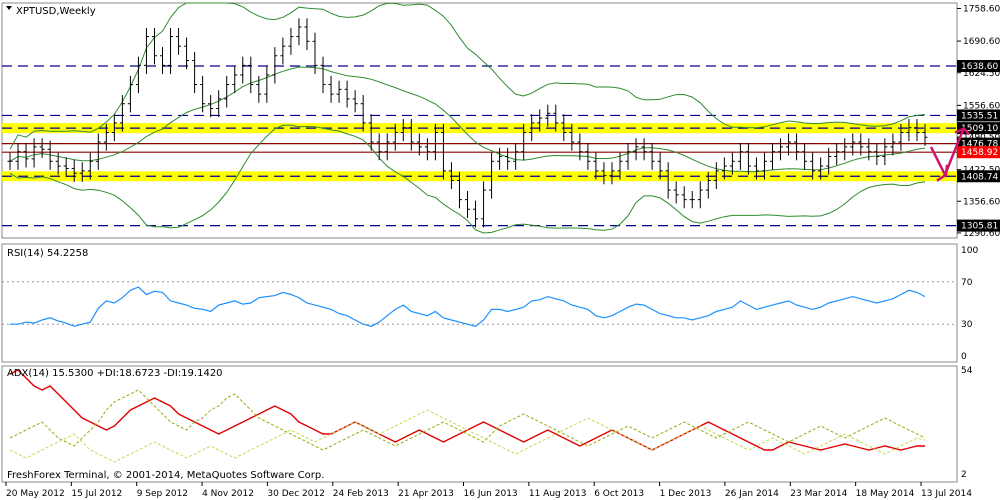  I want to click on x-tick-label: 16 Jun 2013, so click(491, 494).